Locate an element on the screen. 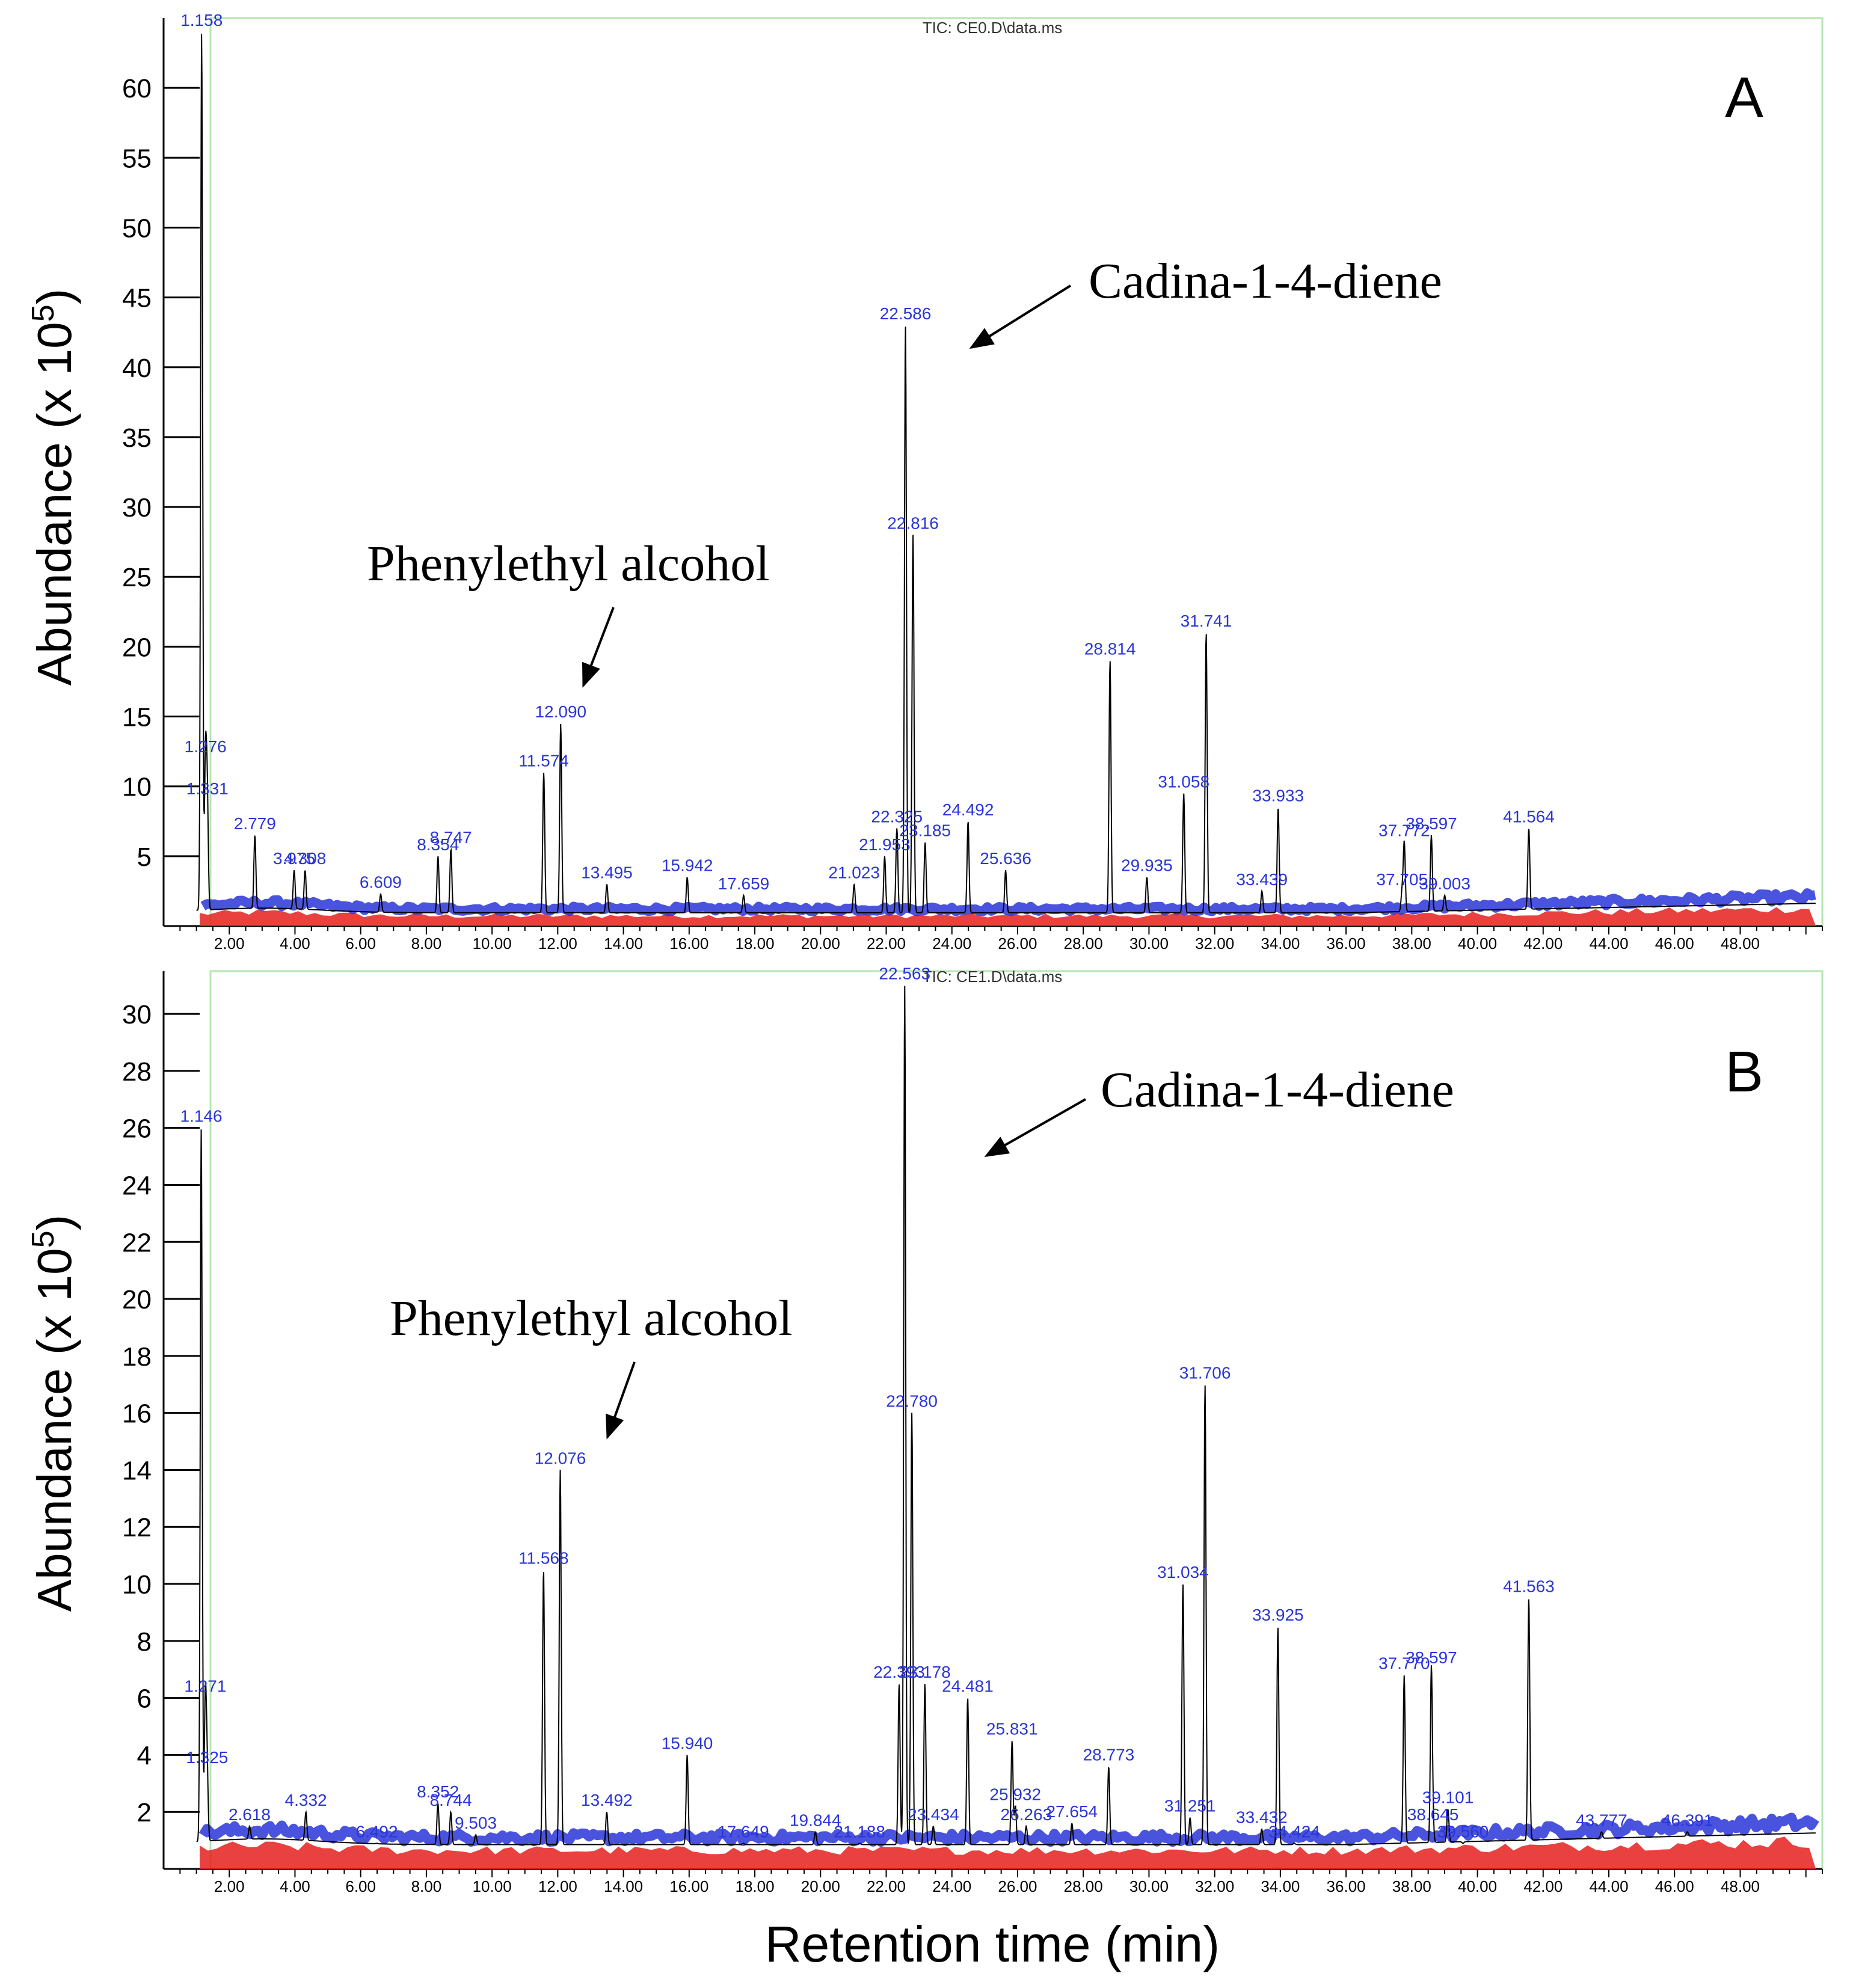 The image size is (1850, 1988). peak-label: 6.609 is located at coordinates (381, 882).